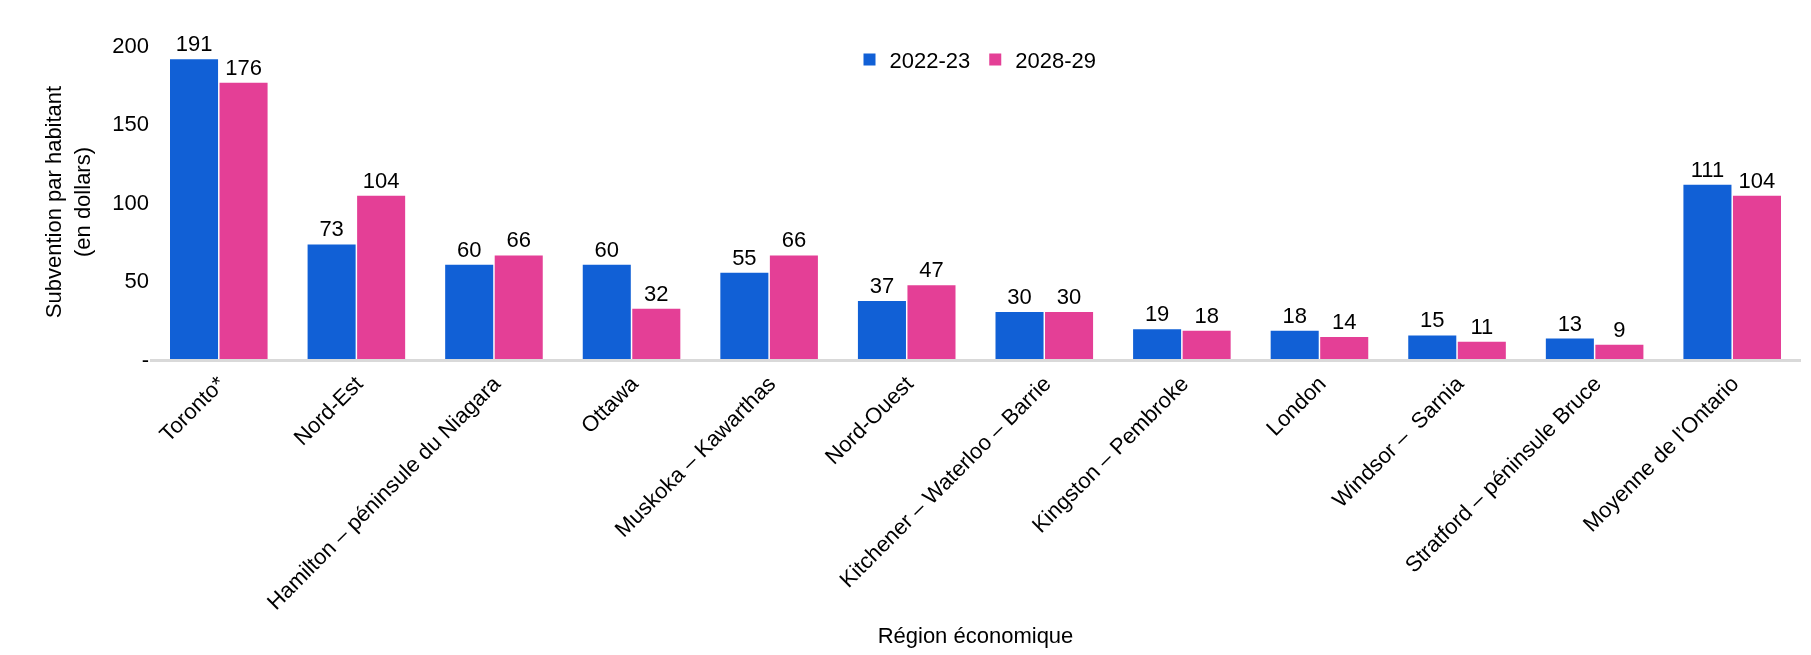 The image size is (1811, 655). Describe the element at coordinates (331, 229) in the screenshot. I see `data-label: 73` at that location.